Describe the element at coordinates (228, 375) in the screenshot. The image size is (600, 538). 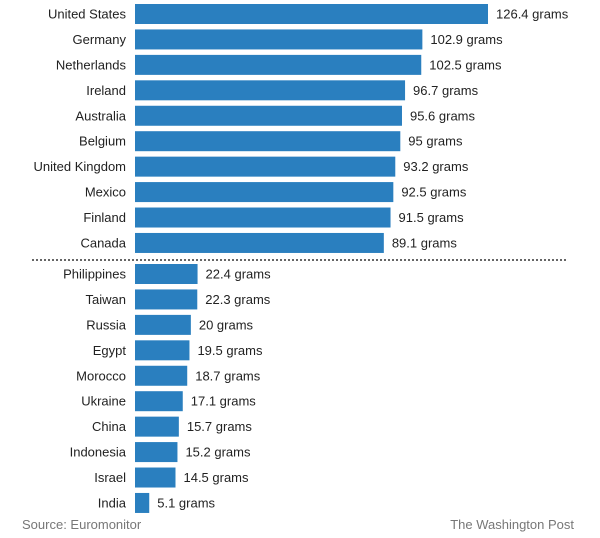
I see `value-label-morocco: 18.7 grams` at that location.